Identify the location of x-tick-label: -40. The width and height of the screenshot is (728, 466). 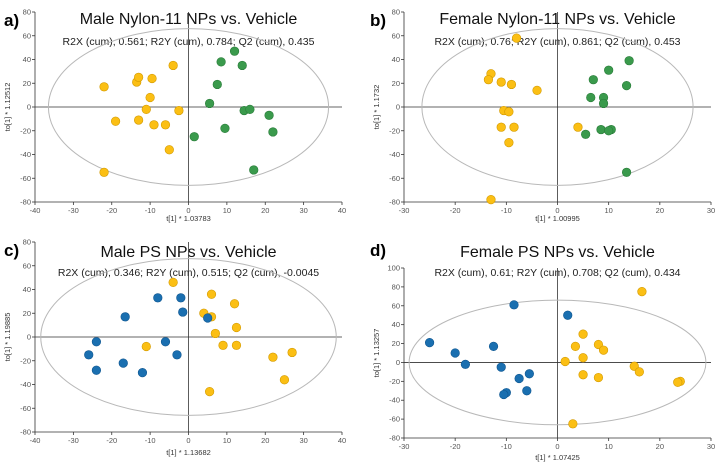
(35, 440).